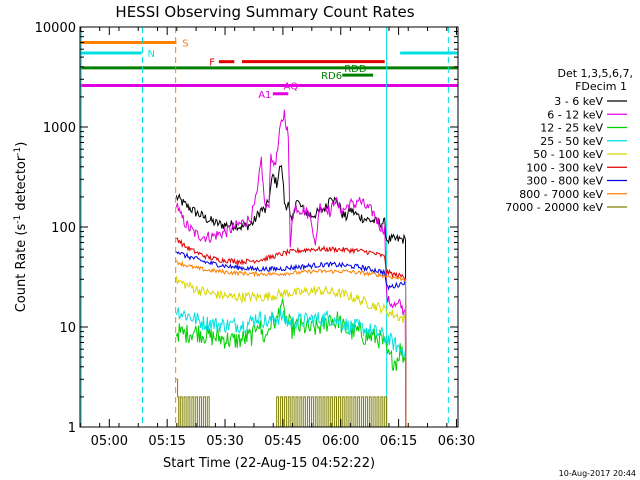  Describe the element at coordinates (59, 128) in the screenshot. I see `y-tick-label: 1000` at that location.